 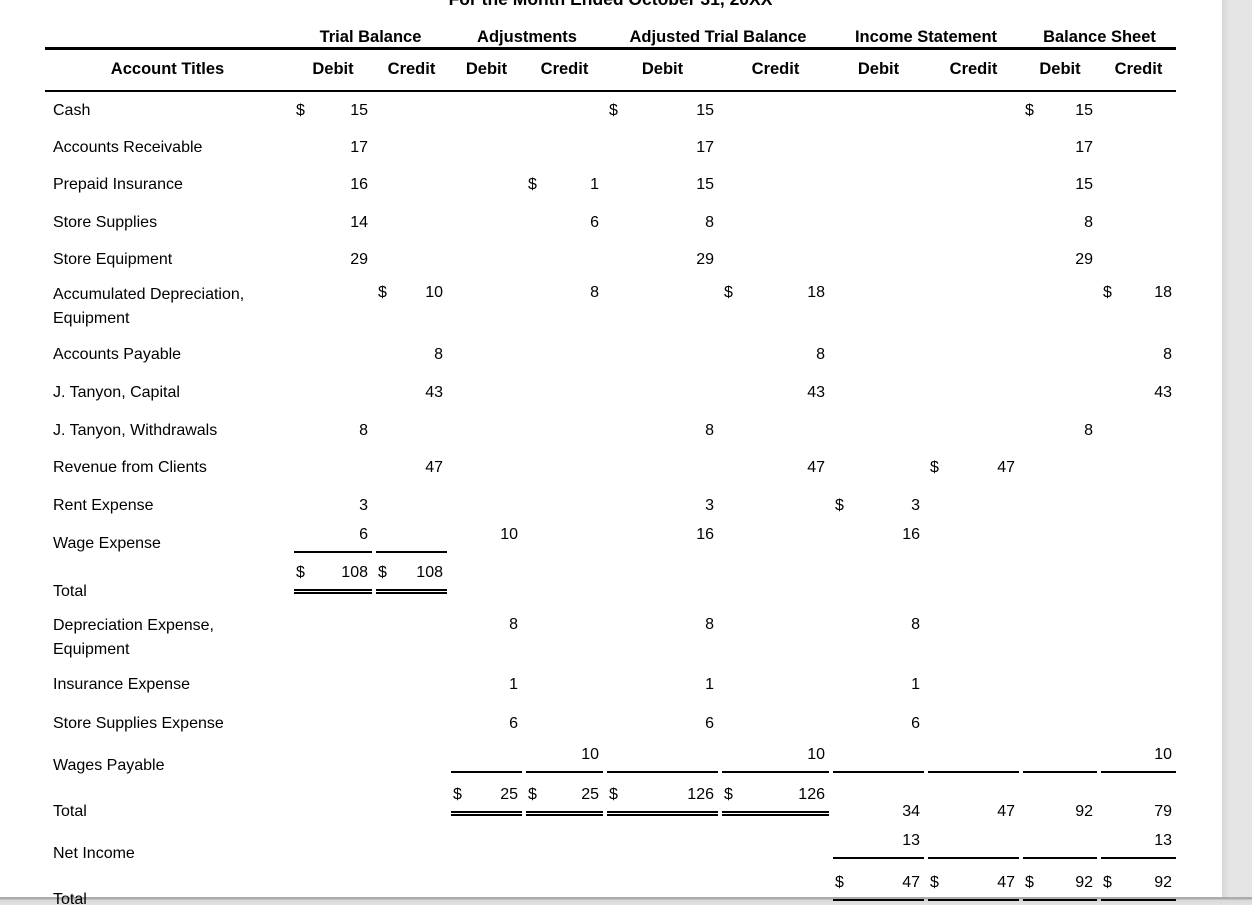 What do you see at coordinates (1060, 259) in the screenshot?
I see `cell-bs-debit: 29` at bounding box center [1060, 259].